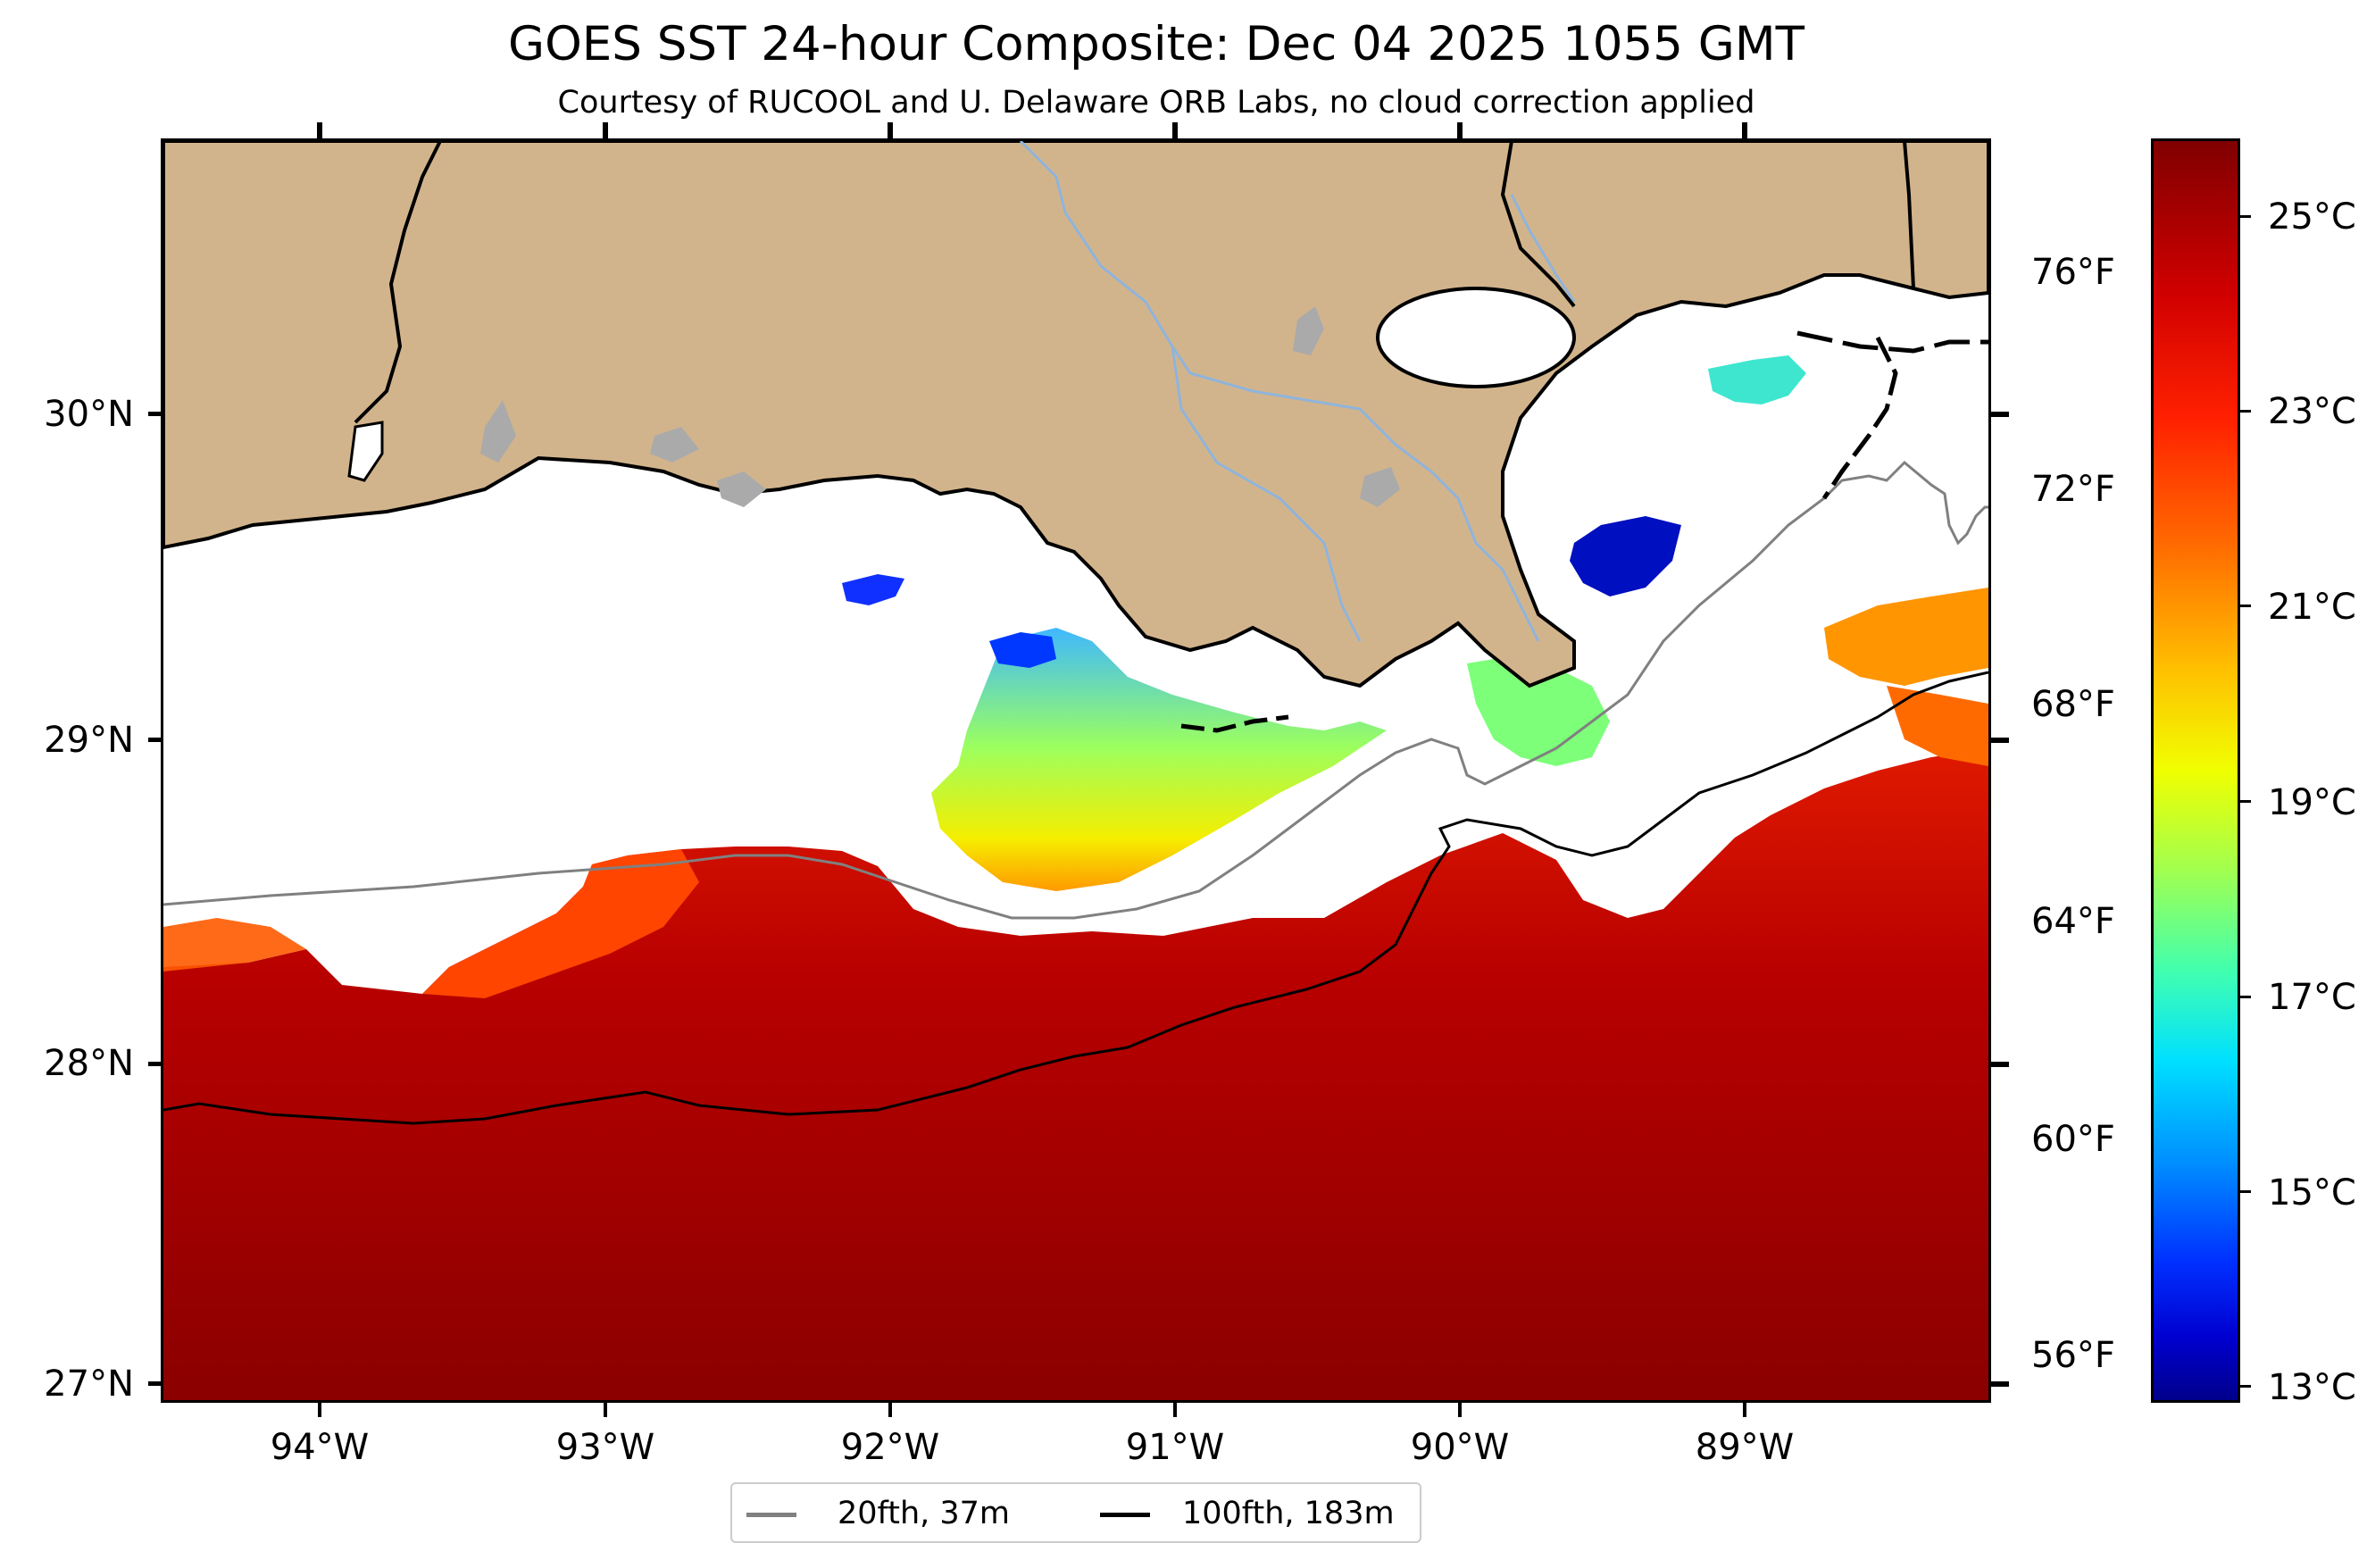 Image resolution: width=2367 pixels, height=1568 pixels. Describe the element at coordinates (2000, 740) in the screenshot. I see `tick-right-29n` at that location.